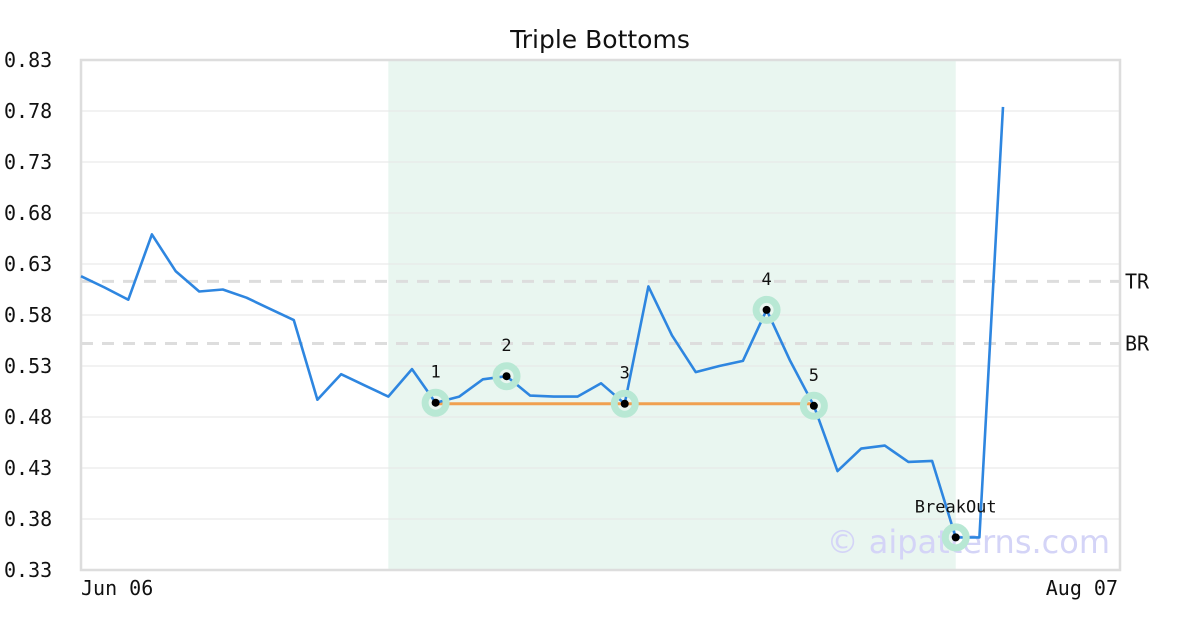 Image resolution: width=1200 pixels, height=630 pixels. Describe the element at coordinates (28, 60) in the screenshot. I see `y-tick-label: 0.83` at that location.